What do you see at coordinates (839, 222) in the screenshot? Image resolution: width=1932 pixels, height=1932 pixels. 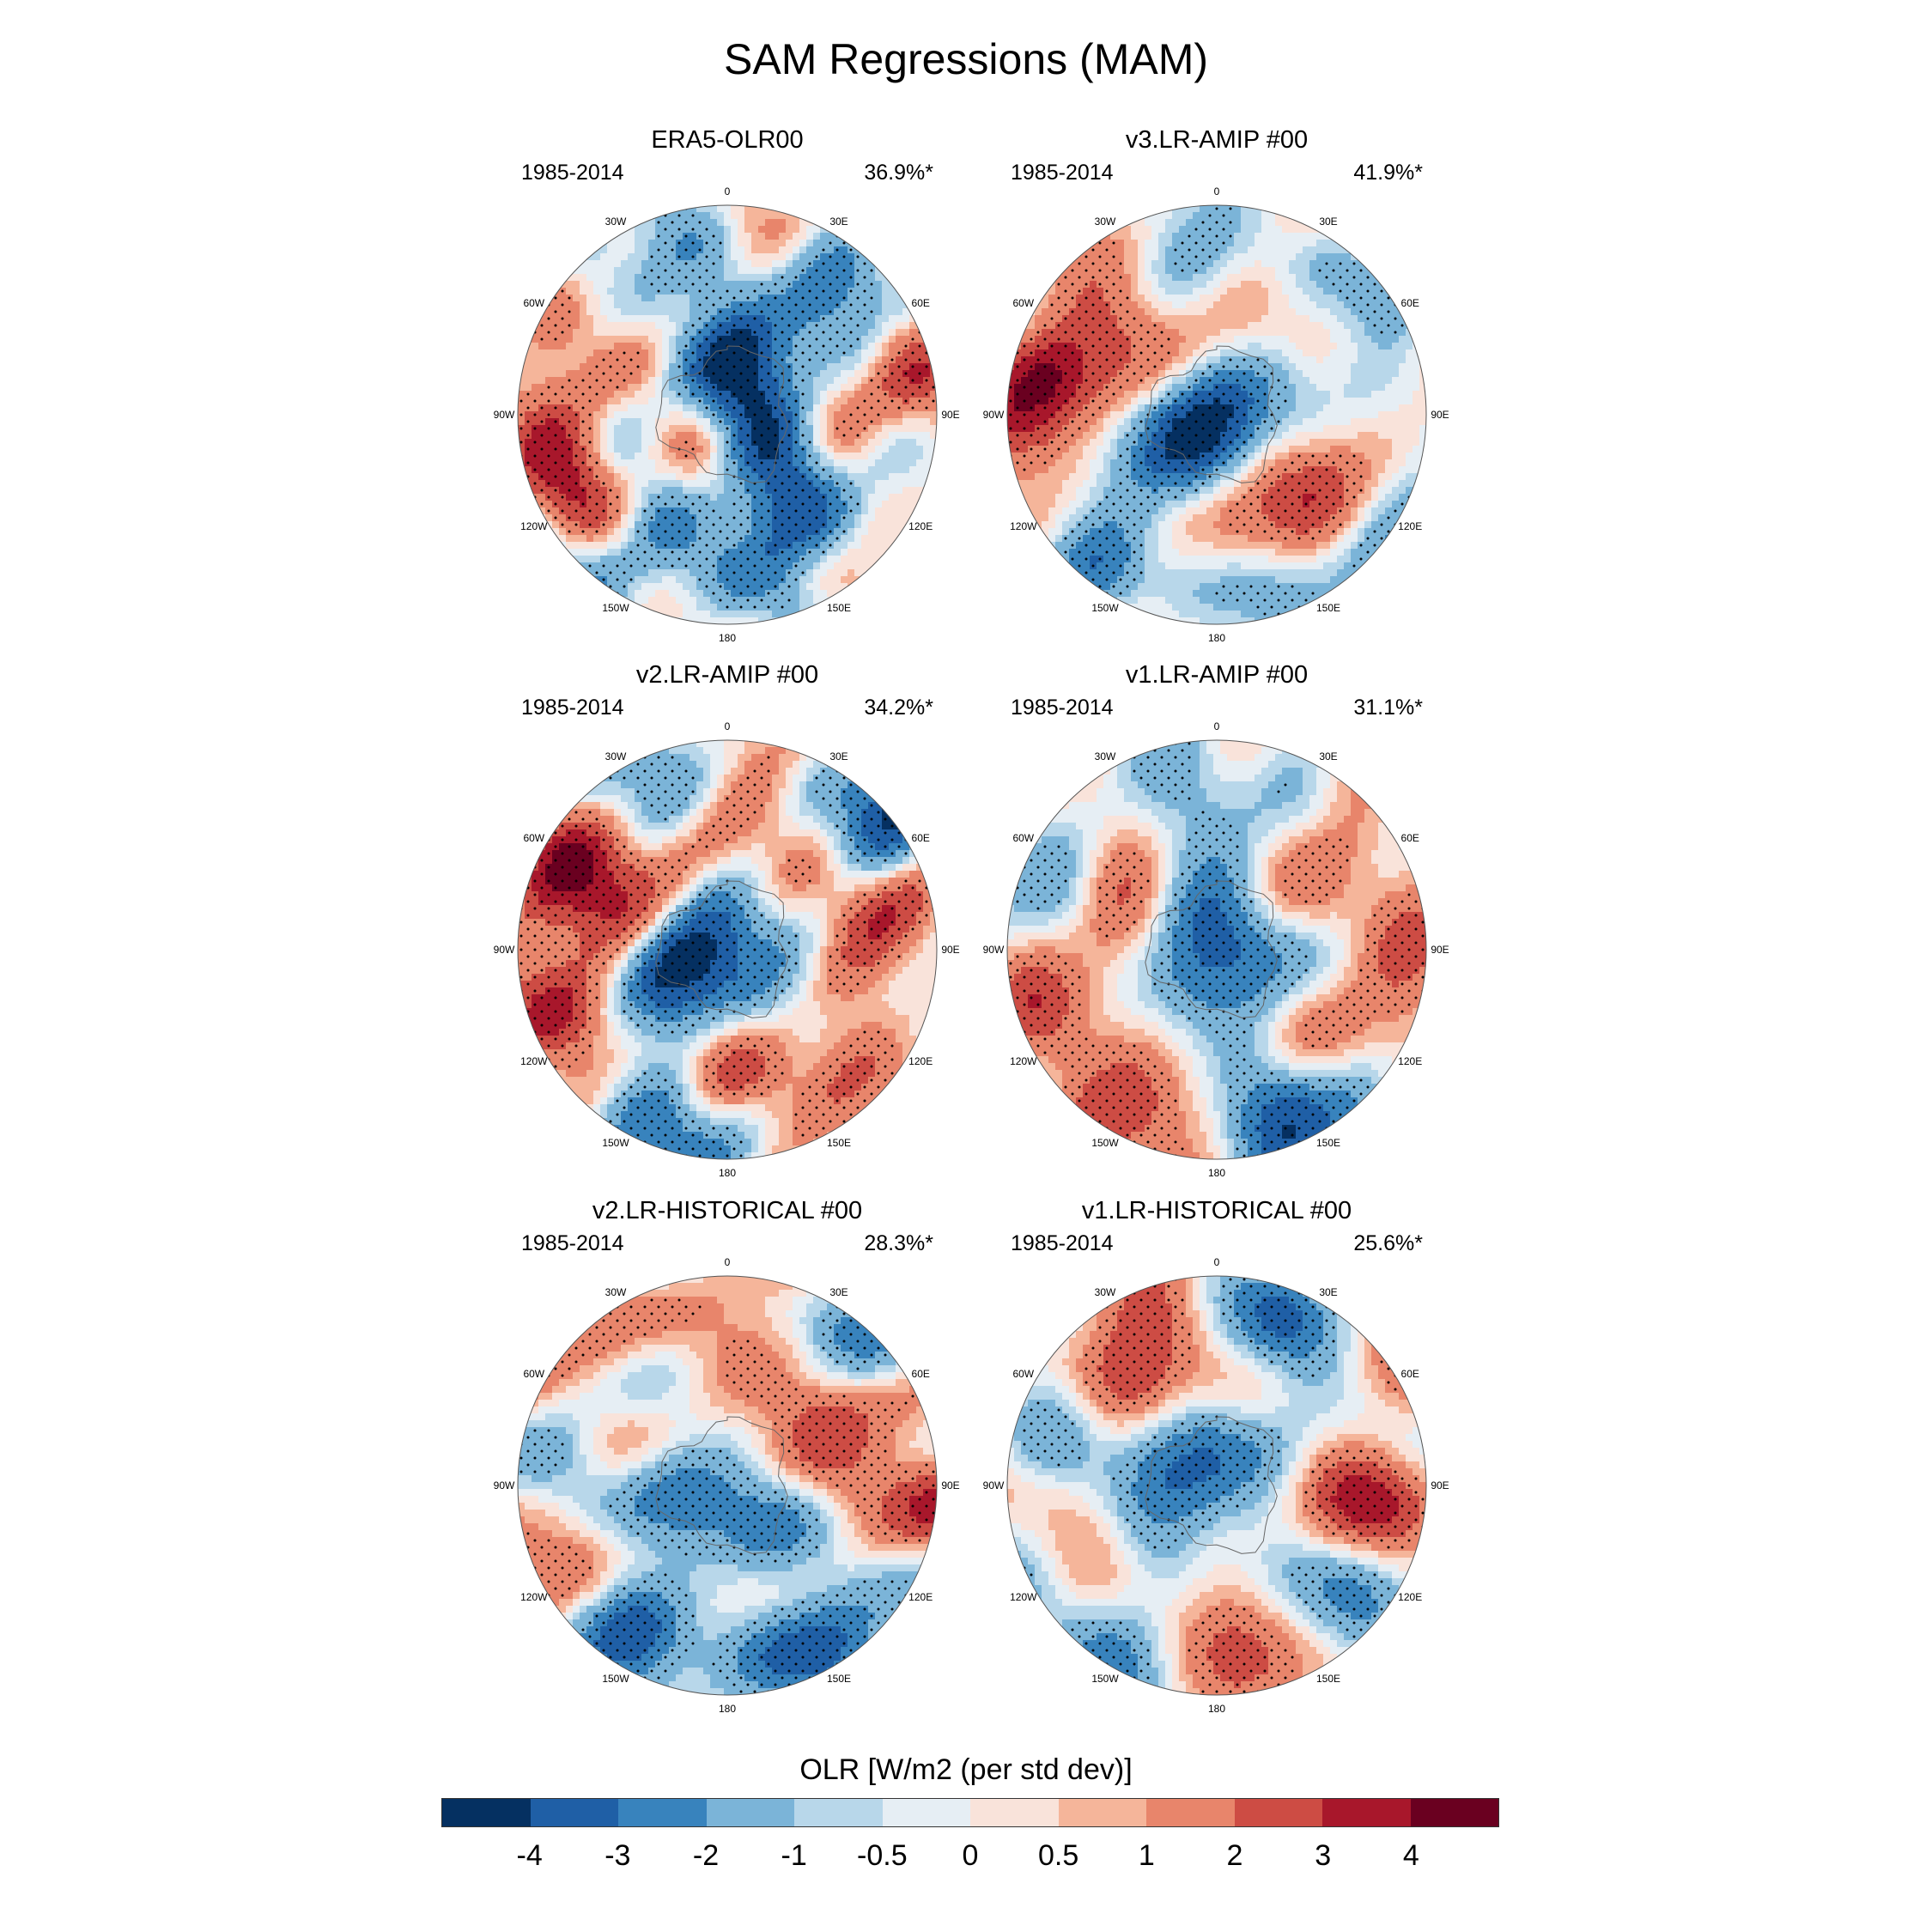 I see `longitude-label: 30E` at bounding box center [839, 222].